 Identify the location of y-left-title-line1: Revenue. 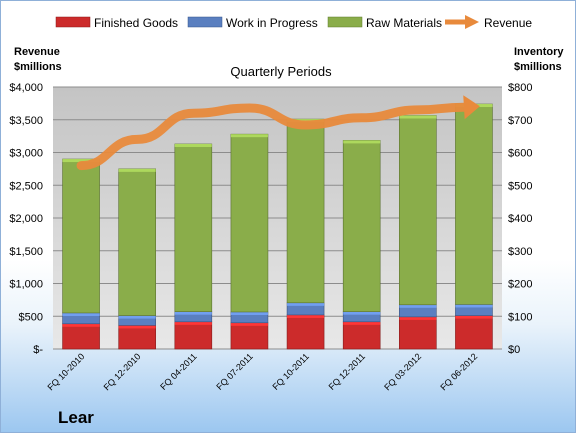
(37, 52).